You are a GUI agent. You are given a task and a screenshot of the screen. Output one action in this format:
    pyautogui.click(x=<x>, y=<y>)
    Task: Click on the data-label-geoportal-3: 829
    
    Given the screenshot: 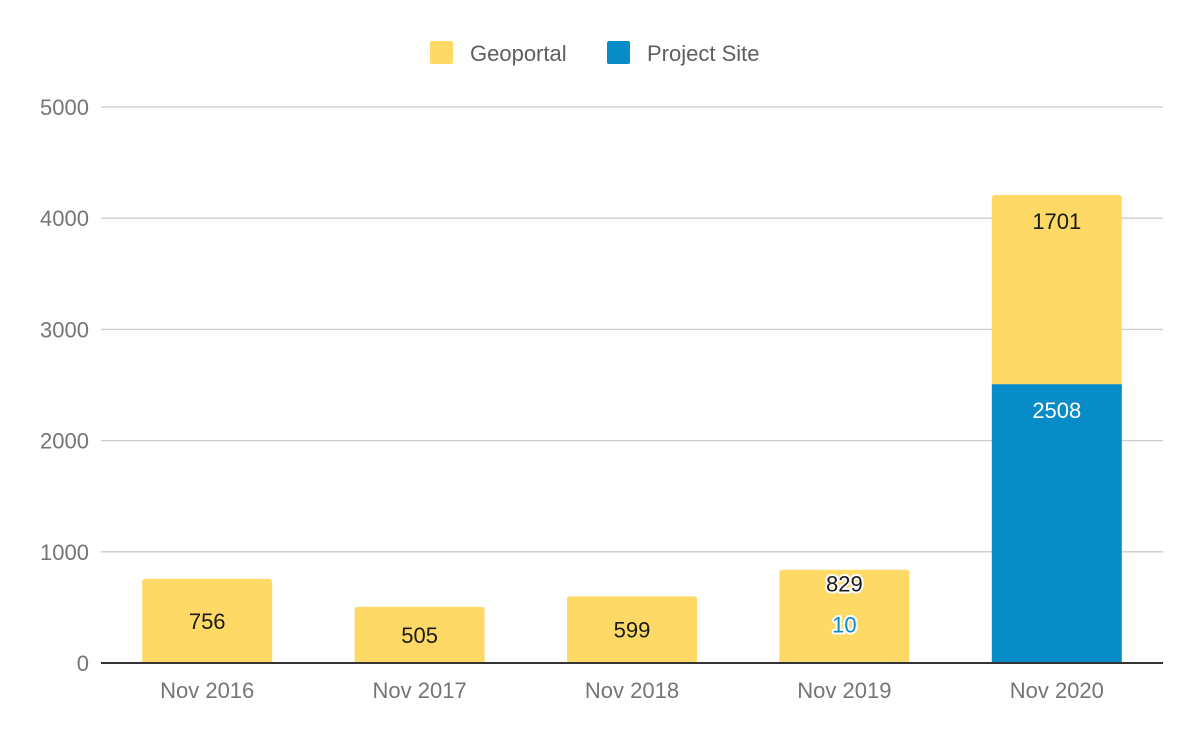 What is the action you would take?
    pyautogui.click(x=844, y=584)
    